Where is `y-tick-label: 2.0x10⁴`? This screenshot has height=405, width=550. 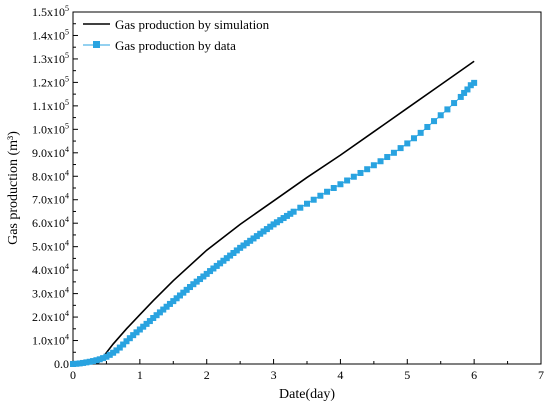
y-tick-label: 2.0x10⁴ is located at coordinates (50, 316).